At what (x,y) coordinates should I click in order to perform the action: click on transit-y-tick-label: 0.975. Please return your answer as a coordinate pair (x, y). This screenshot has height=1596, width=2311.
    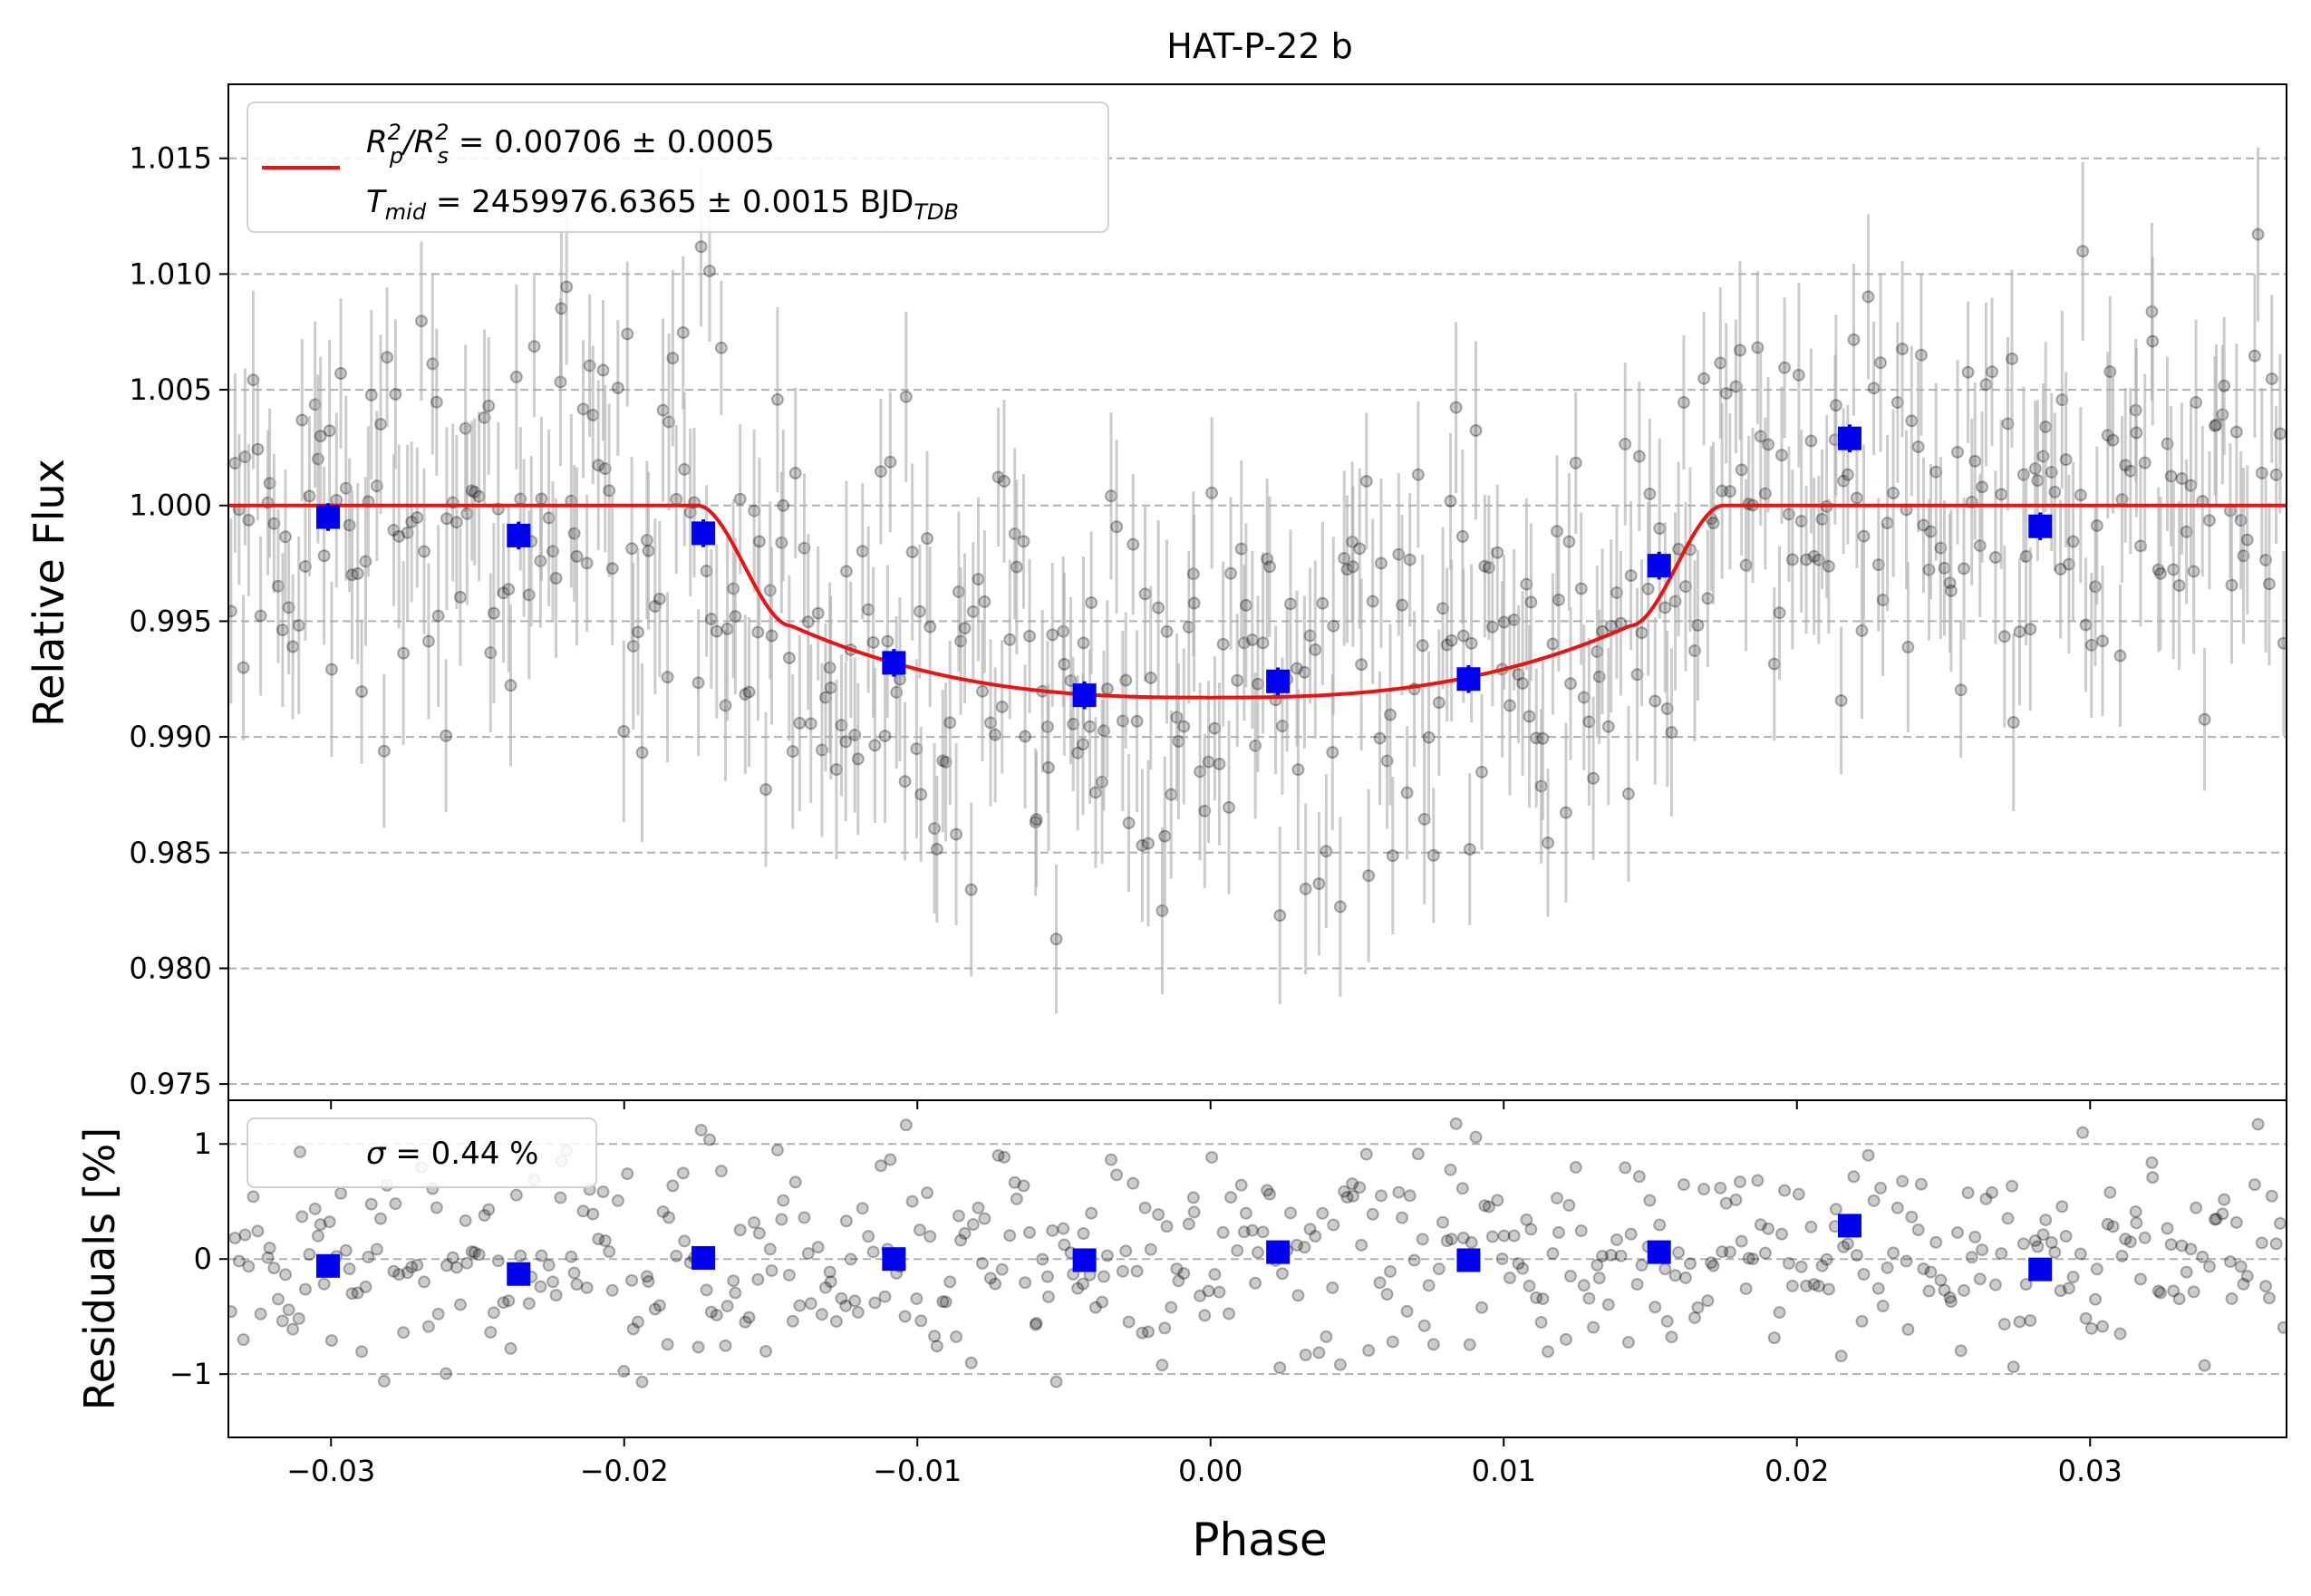
    Looking at the image, I should click on (170, 1084).